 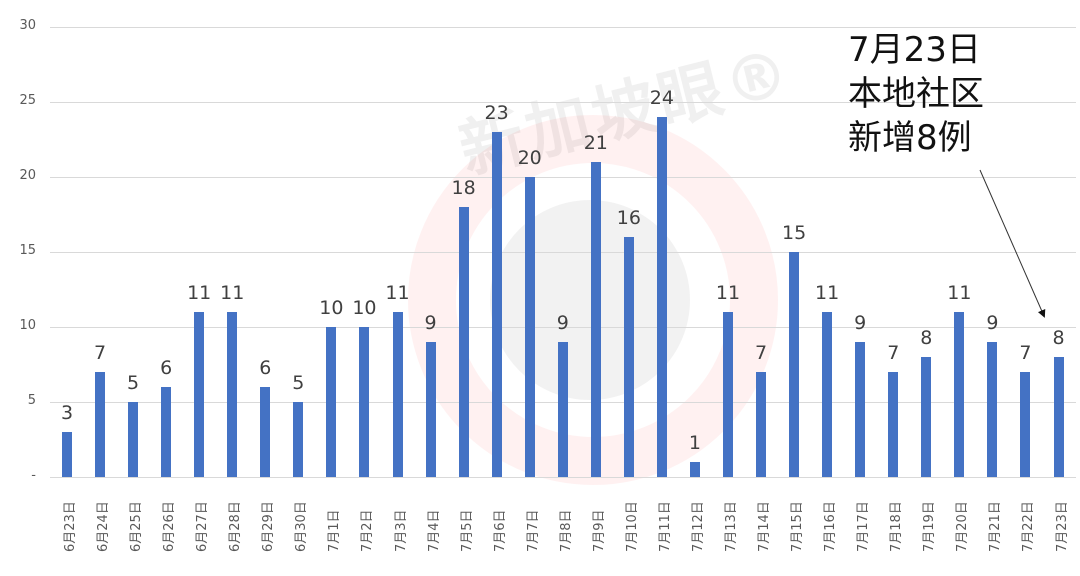 I want to click on data-label: 3, so click(x=67, y=413).